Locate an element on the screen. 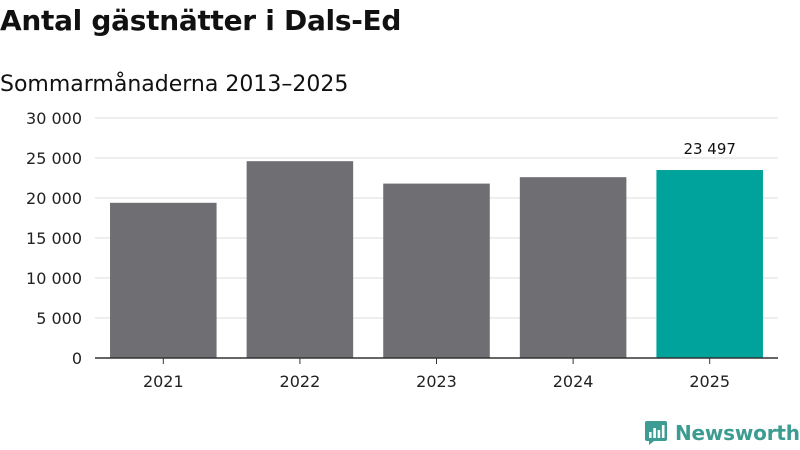 This screenshot has width=800, height=450. brand-name: Newsworthy is located at coordinates (737, 433).